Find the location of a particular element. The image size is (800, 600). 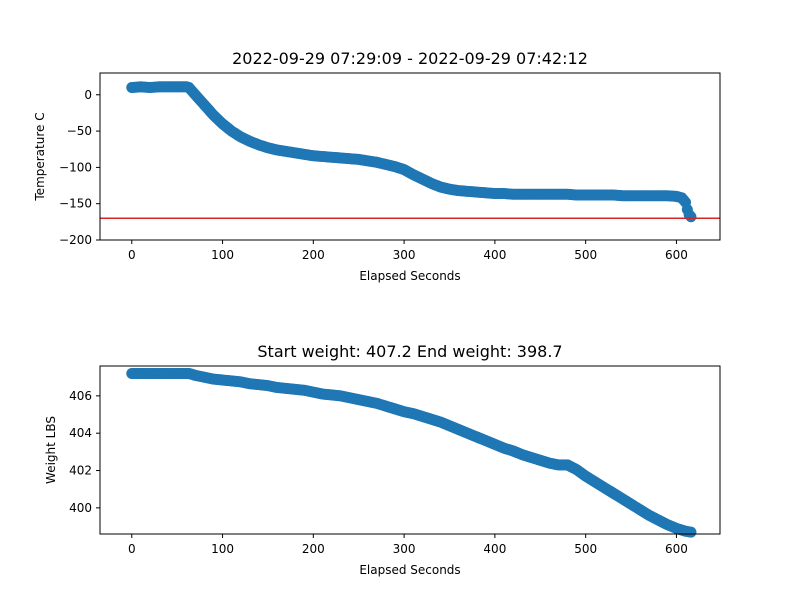

weight-x-tick-label: 100 is located at coordinates (222, 549).